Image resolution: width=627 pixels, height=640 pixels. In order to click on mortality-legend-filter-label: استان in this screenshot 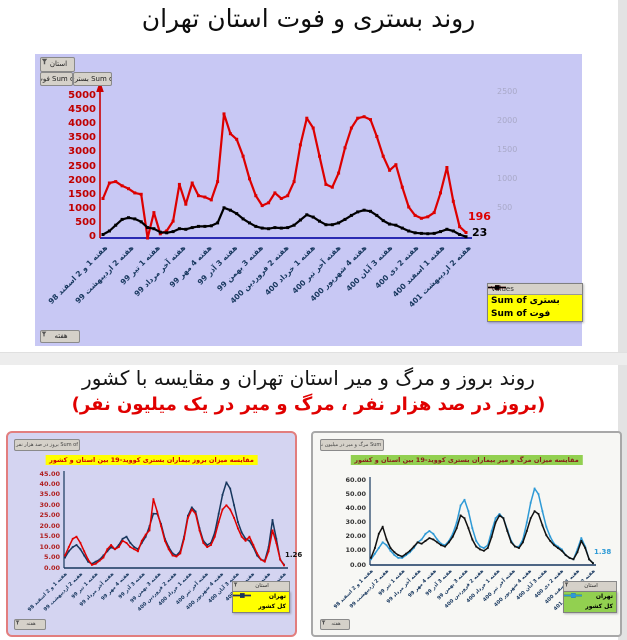, I will do `click(591, 585)`.